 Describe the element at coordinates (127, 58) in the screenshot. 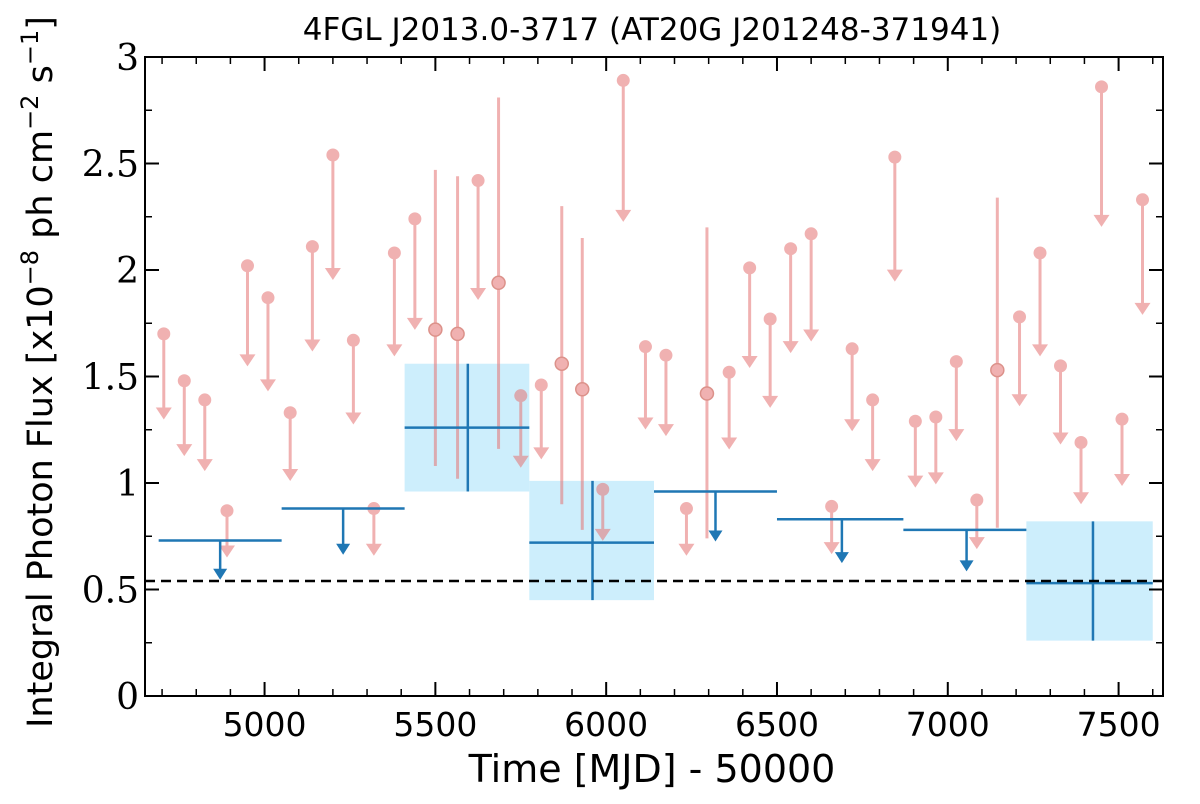

I see `y-tick-label: 3` at that location.